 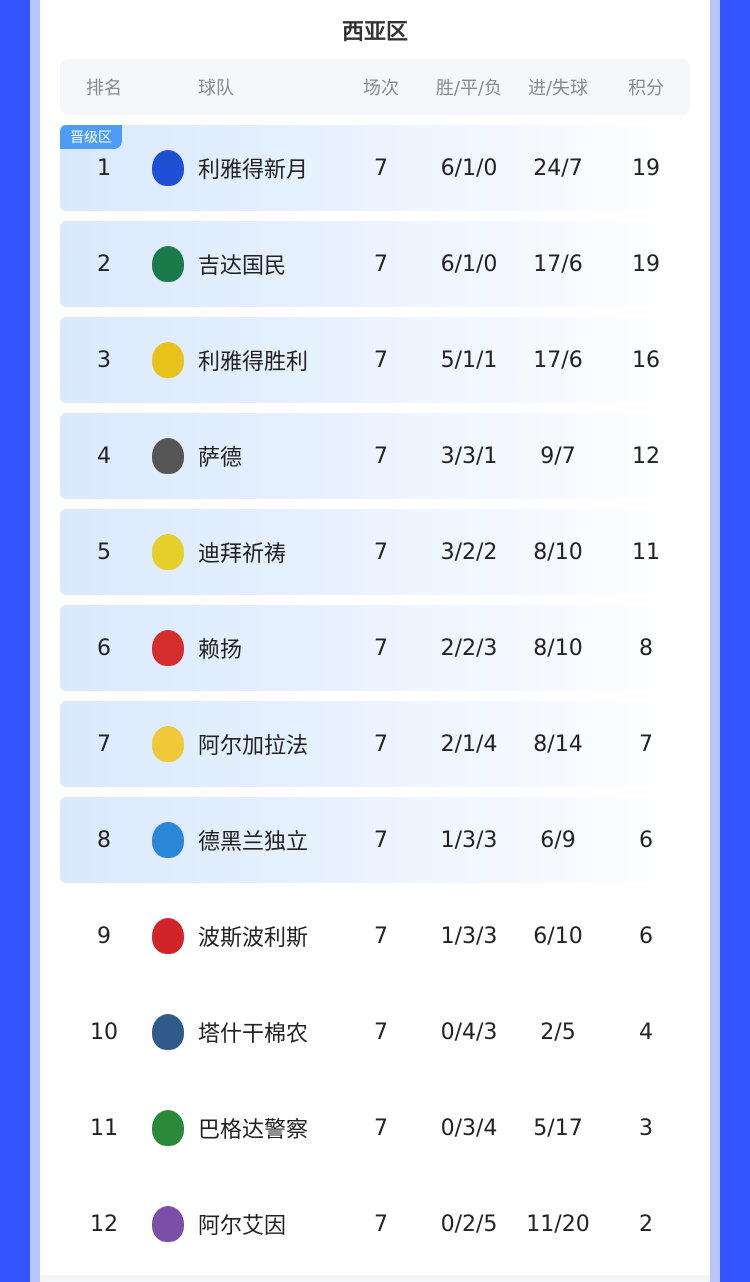 I want to click on table-row: 7 阿尔加拉法 7 2/1/4 8/14 7, so click(x=375, y=744).